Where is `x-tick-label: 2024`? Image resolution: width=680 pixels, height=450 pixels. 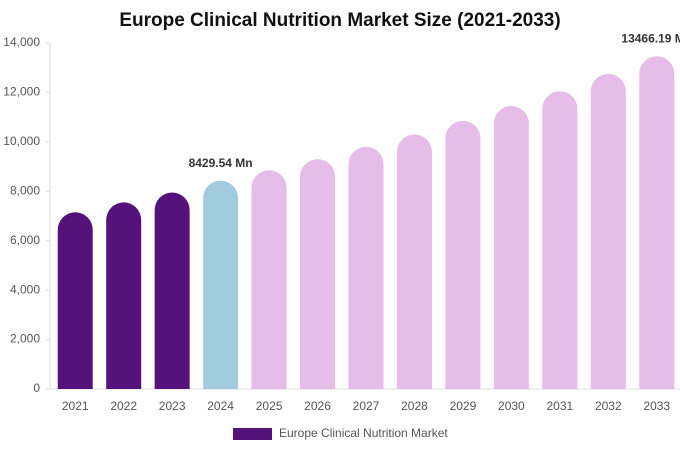 x-tick-label: 2024 is located at coordinates (220, 406).